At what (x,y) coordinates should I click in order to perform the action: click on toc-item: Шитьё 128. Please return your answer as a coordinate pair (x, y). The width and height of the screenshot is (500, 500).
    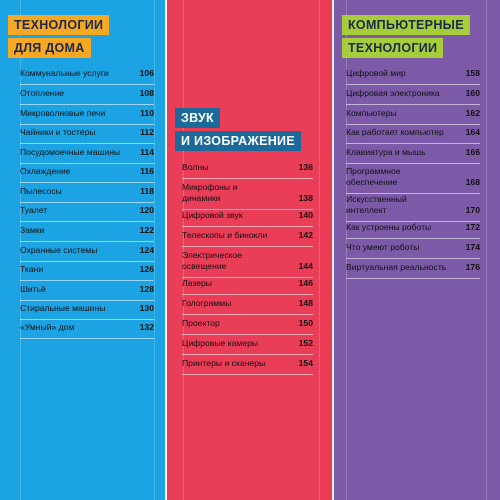
    Looking at the image, I should click on (87, 289).